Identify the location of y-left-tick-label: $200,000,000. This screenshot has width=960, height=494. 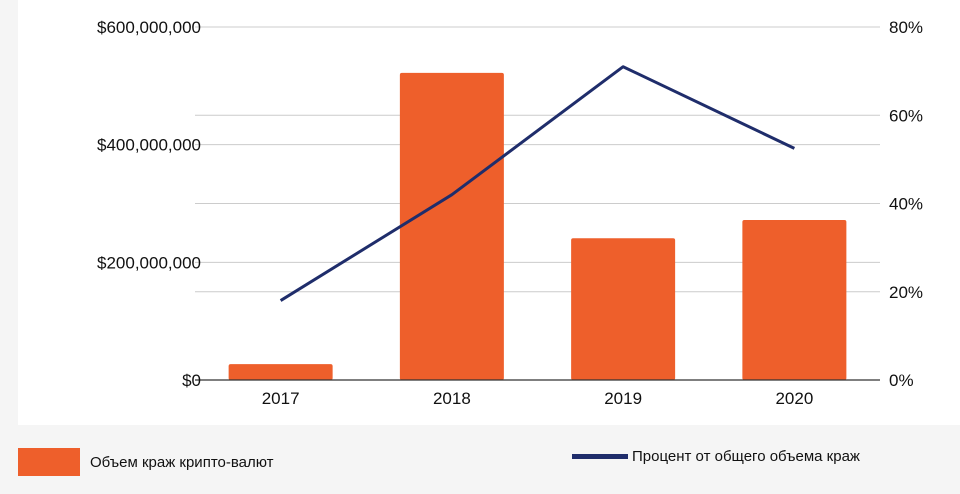
(149, 262).